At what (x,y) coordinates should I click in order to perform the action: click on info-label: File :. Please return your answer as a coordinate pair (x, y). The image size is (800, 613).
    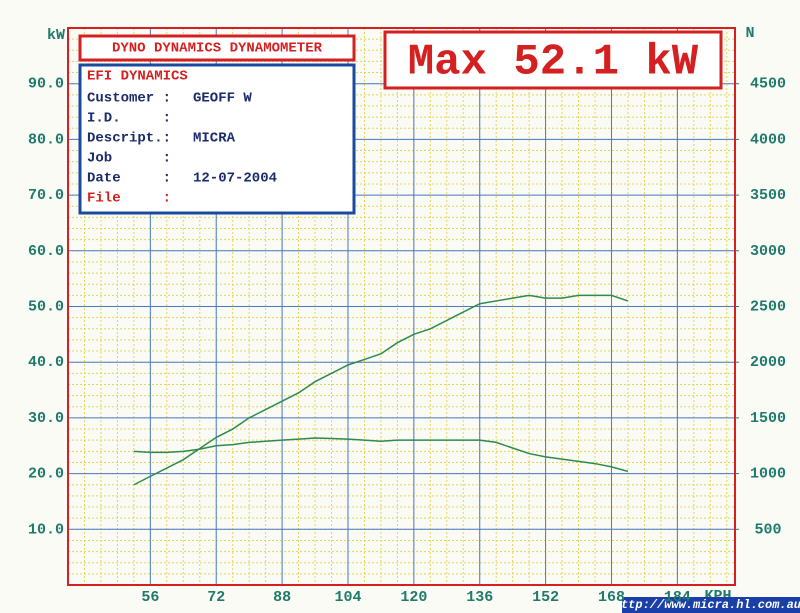
    Looking at the image, I should click on (129, 199).